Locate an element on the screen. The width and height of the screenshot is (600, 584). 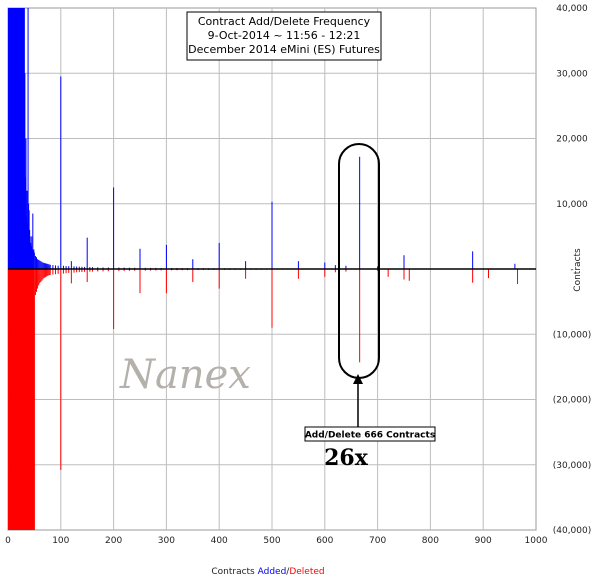
x-tick-label: 600 is located at coordinates (324, 541).